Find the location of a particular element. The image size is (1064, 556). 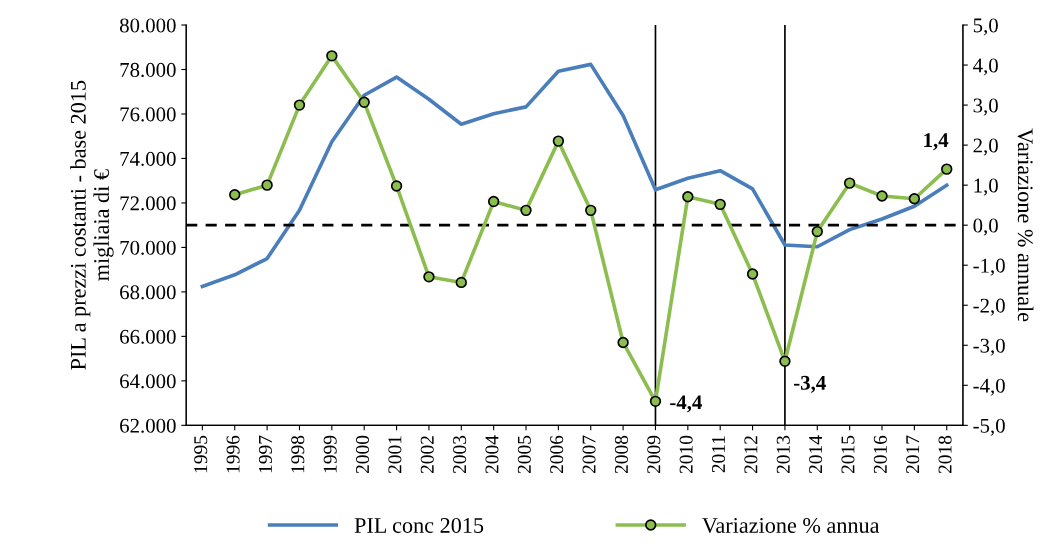

x-tick-label: 2006 is located at coordinates (557, 454).